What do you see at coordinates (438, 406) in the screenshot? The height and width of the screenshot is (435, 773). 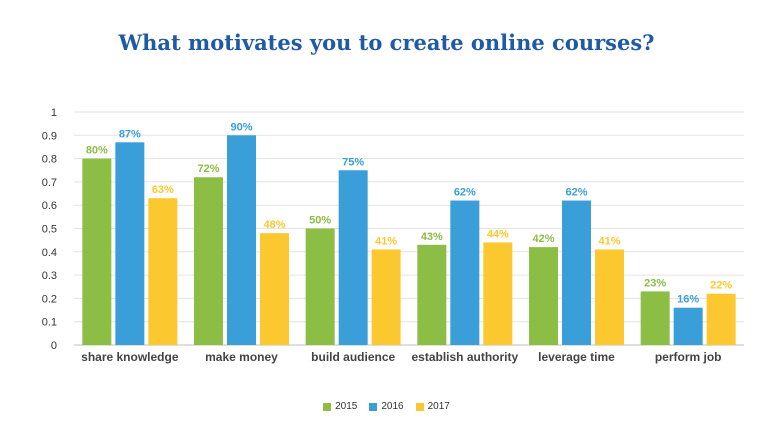 I see `legend-label: 2017` at bounding box center [438, 406].